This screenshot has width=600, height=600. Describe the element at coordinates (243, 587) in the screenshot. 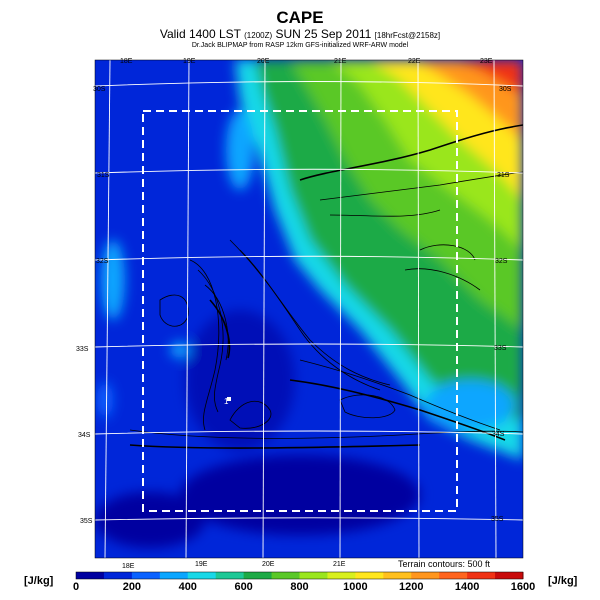

I see `colorbar-label: 600` at that location.